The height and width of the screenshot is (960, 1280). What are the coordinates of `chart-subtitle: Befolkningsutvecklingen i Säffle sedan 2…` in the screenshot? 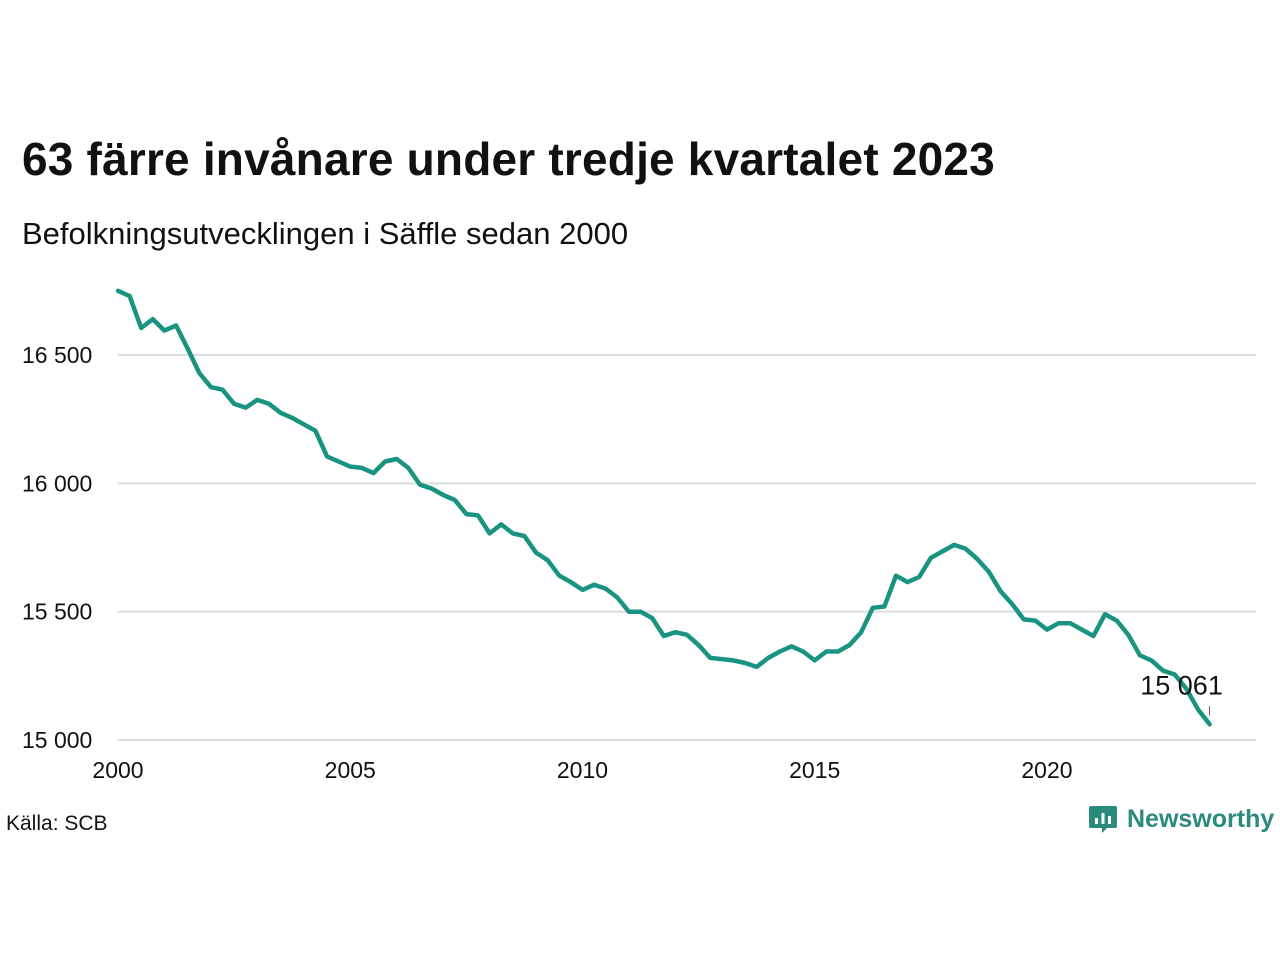 It's located at (325, 233).